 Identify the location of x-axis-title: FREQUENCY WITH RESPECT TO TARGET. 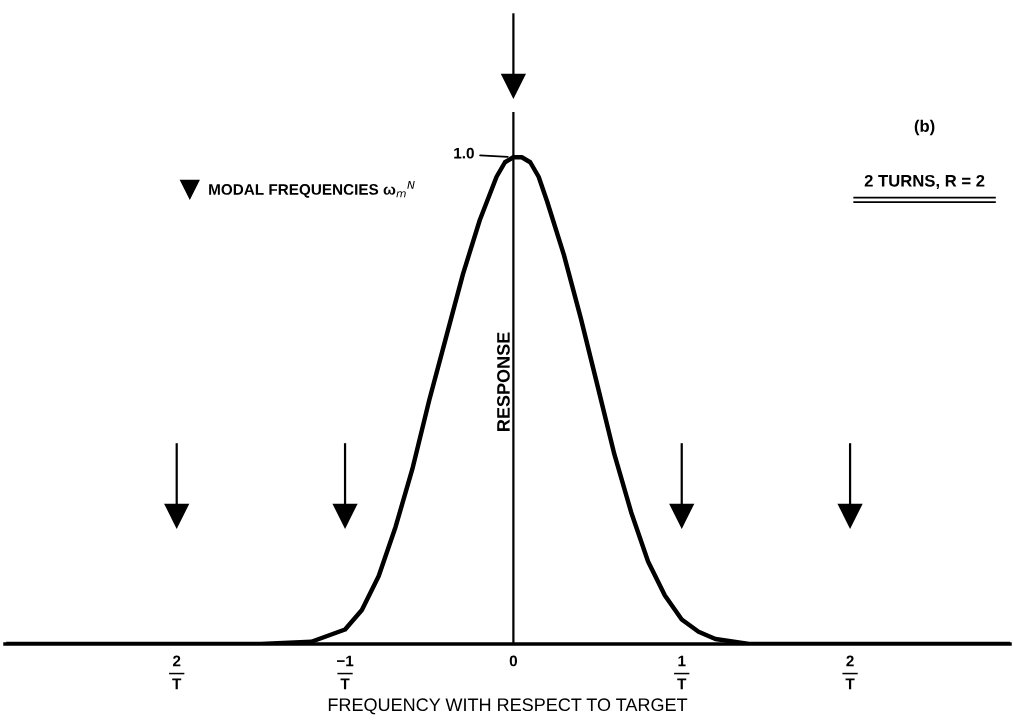
(508, 706).